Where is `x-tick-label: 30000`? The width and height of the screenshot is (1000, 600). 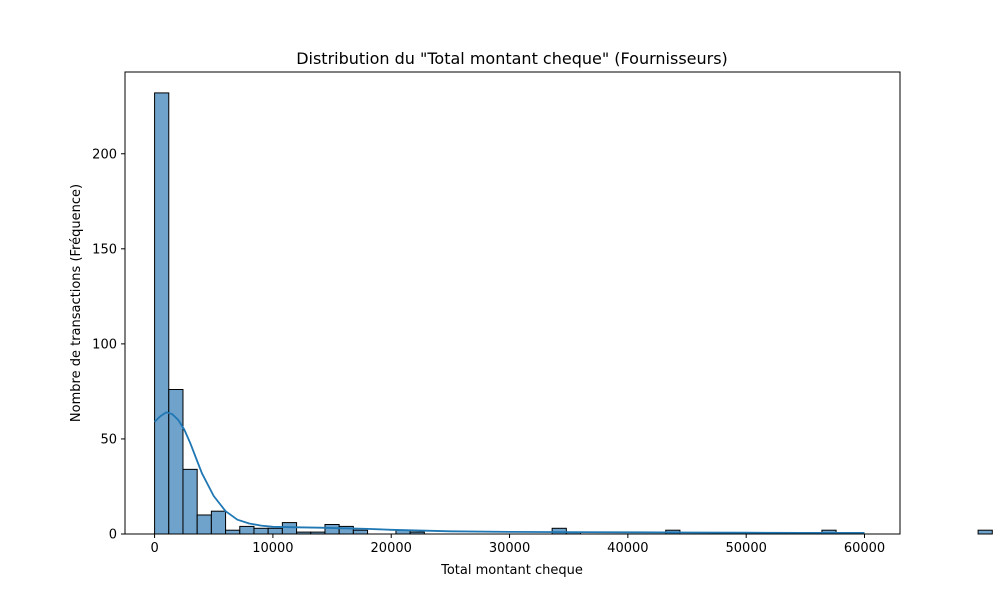 x-tick-label: 30000 is located at coordinates (509, 548).